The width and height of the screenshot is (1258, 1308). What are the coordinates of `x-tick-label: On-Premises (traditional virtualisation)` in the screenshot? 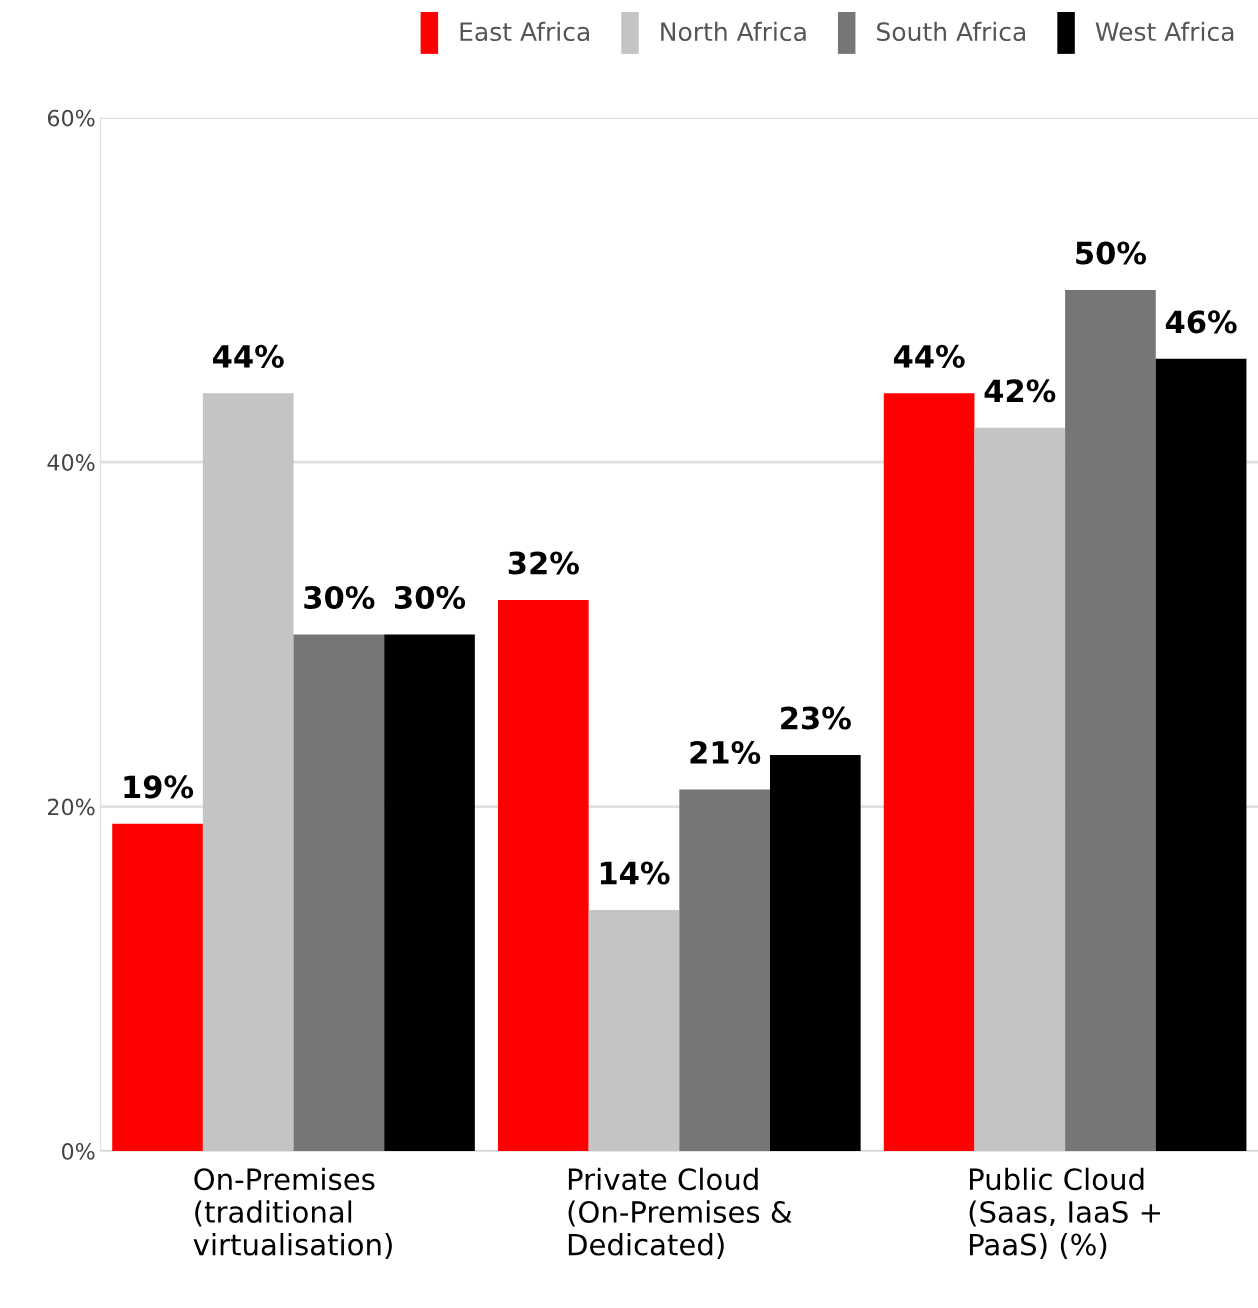 It's located at (292, 1213).